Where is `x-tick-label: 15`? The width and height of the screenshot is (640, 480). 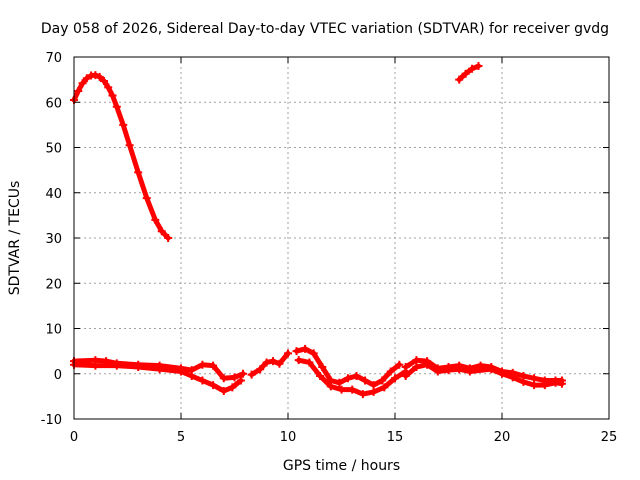
x-tick-label: 15 is located at coordinates (395, 437).